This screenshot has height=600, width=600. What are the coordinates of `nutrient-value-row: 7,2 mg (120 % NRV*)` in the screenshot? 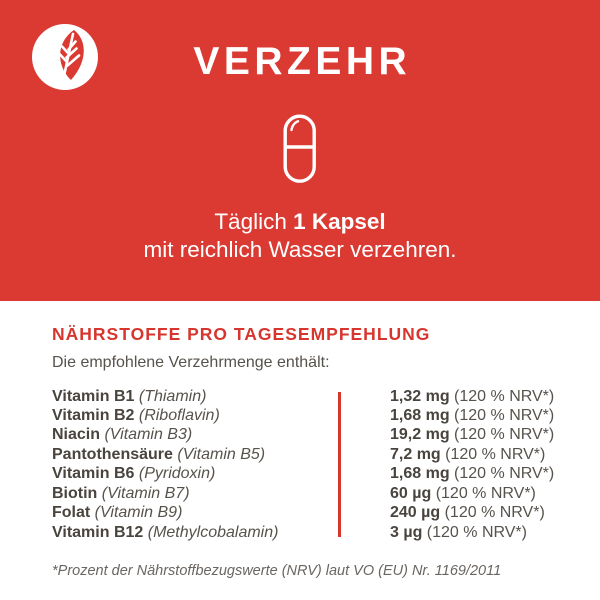 It's located at (472, 454).